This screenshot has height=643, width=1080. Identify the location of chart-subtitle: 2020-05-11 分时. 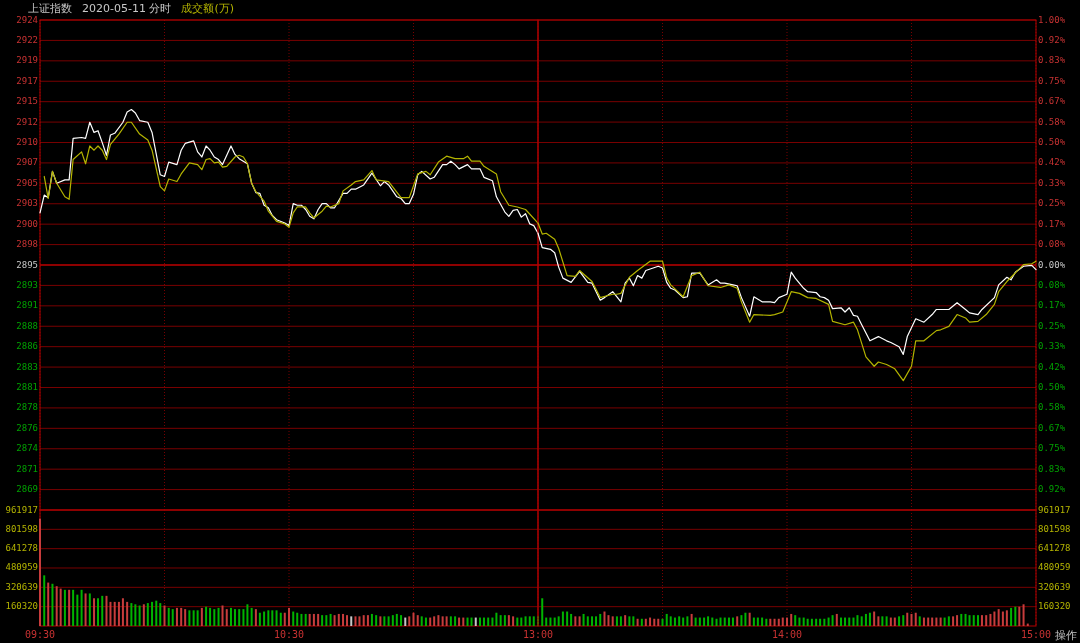
(127, 8).